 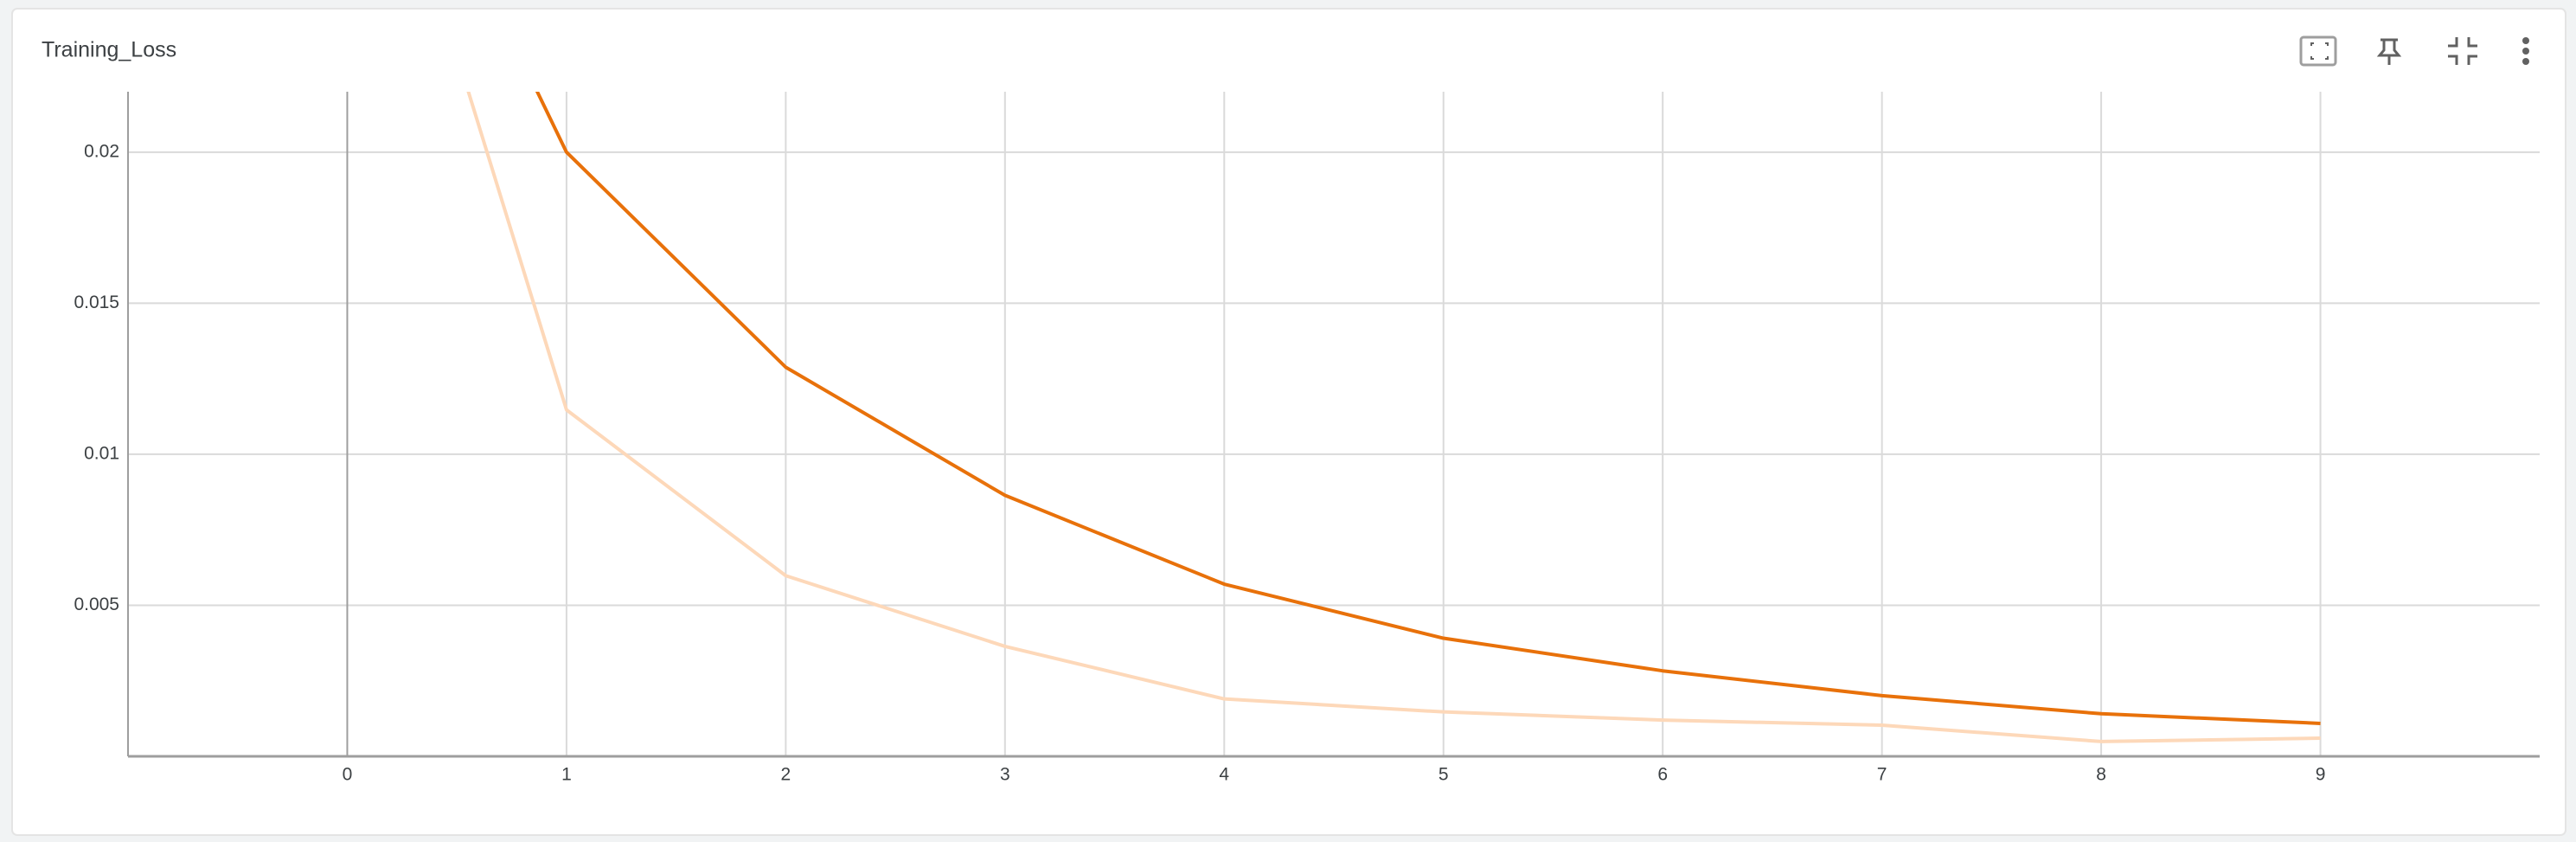 I want to click on x-tick-label: 2, so click(x=786, y=775).